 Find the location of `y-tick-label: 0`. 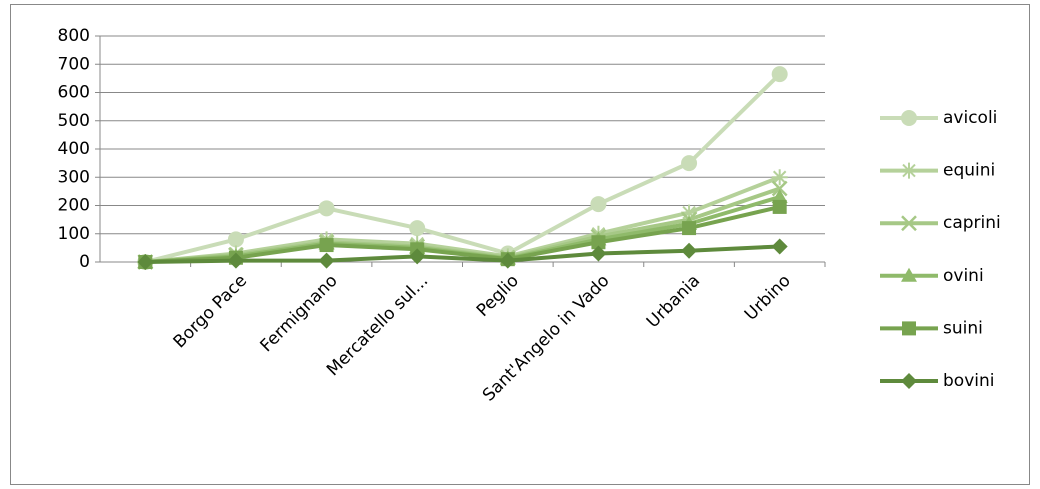

y-tick-label: 0 is located at coordinates (84, 262).